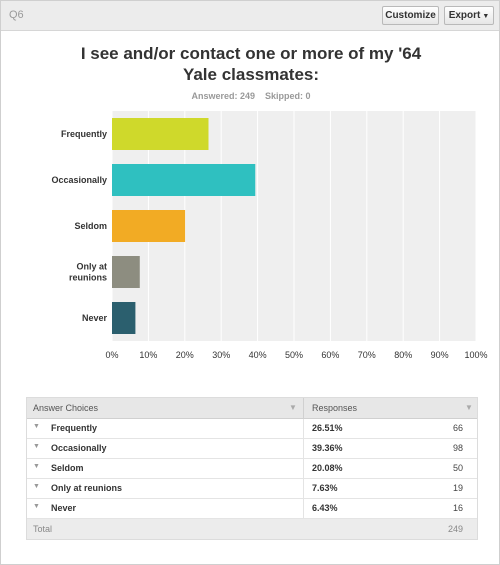 Image resolution: width=500 pixels, height=565 pixels. I want to click on total-row: Total 249, so click(252, 529).